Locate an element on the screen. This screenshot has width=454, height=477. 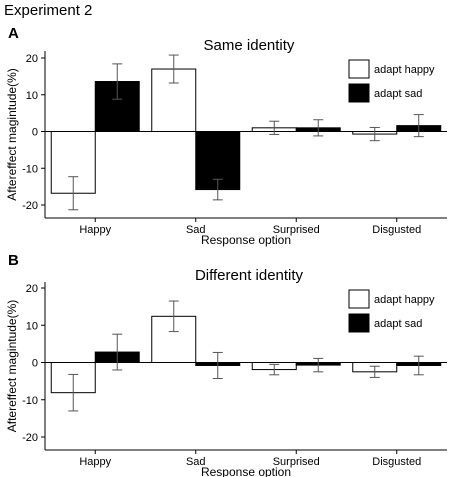
chart-title: Different identity is located at coordinates (249, 275).